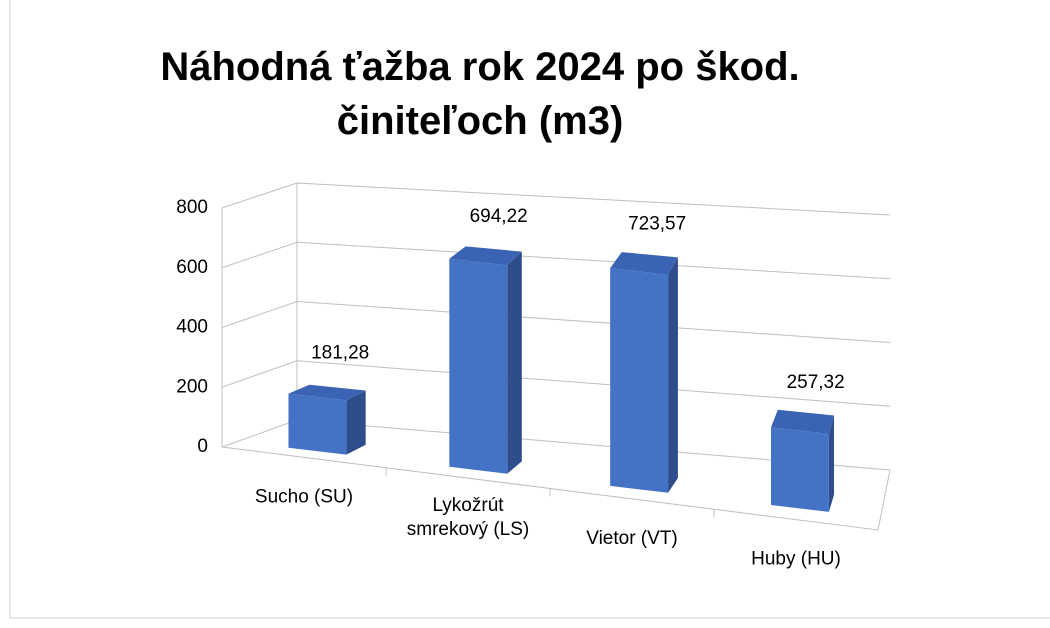 This screenshot has height=628, width=1050. What do you see at coordinates (657, 223) in the screenshot?
I see `data-label: 723,57` at bounding box center [657, 223].